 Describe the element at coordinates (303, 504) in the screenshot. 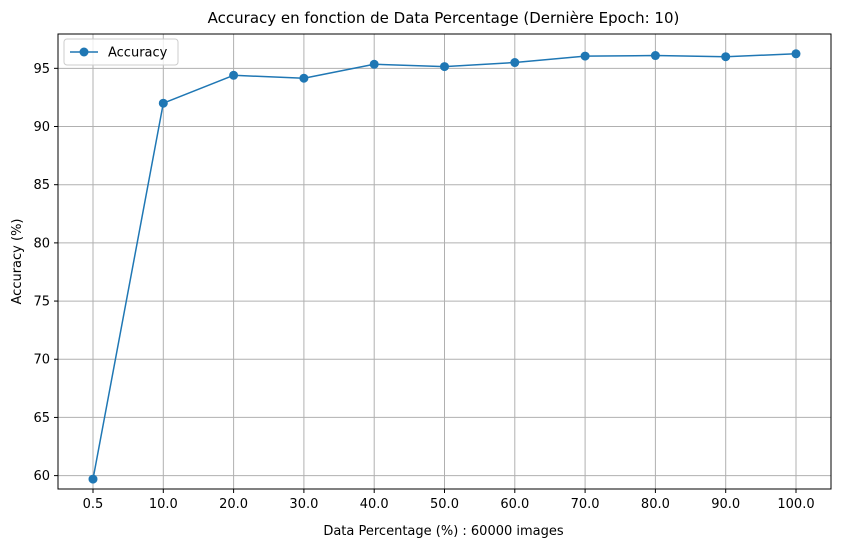

I see `x-tick-label: 30.0` at that location.